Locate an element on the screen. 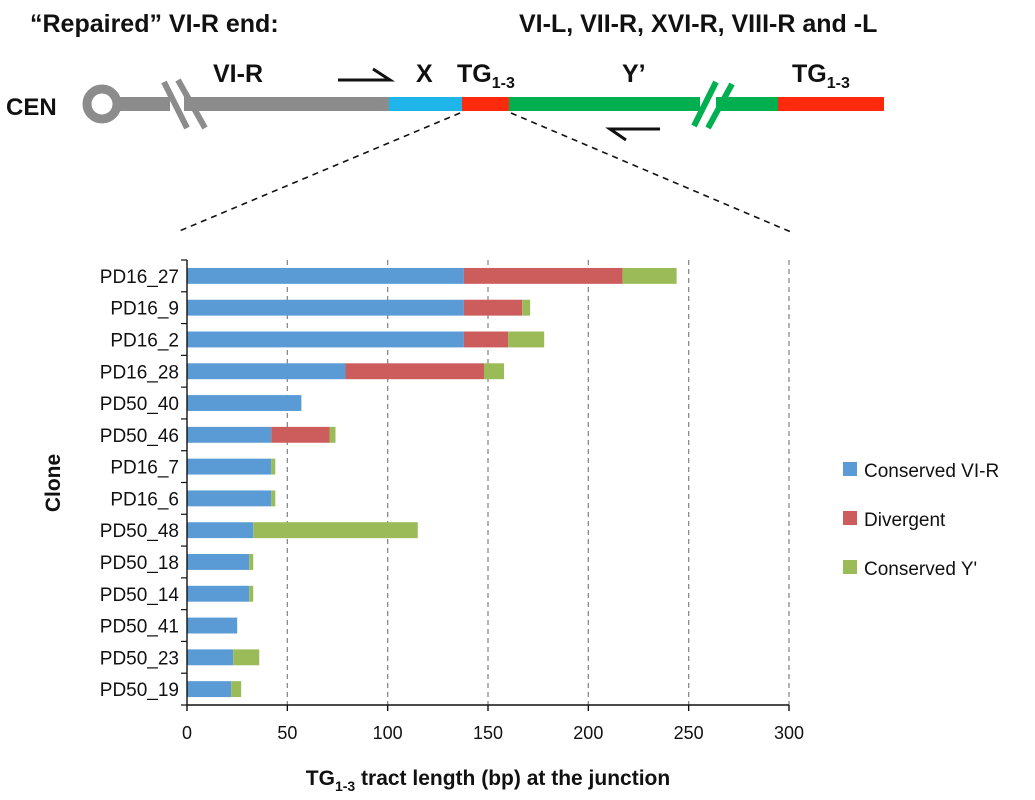 The image size is (1035, 800). y-axis-title: Clone is located at coordinates (53, 483).